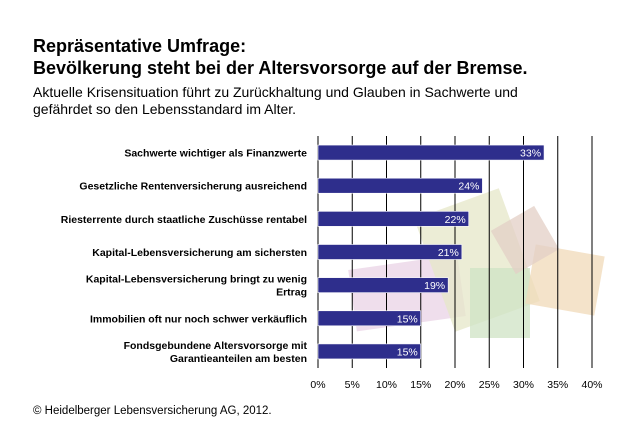  Describe the element at coordinates (420, 385) in the screenshot. I see `x-tick-label: 15%` at that location.